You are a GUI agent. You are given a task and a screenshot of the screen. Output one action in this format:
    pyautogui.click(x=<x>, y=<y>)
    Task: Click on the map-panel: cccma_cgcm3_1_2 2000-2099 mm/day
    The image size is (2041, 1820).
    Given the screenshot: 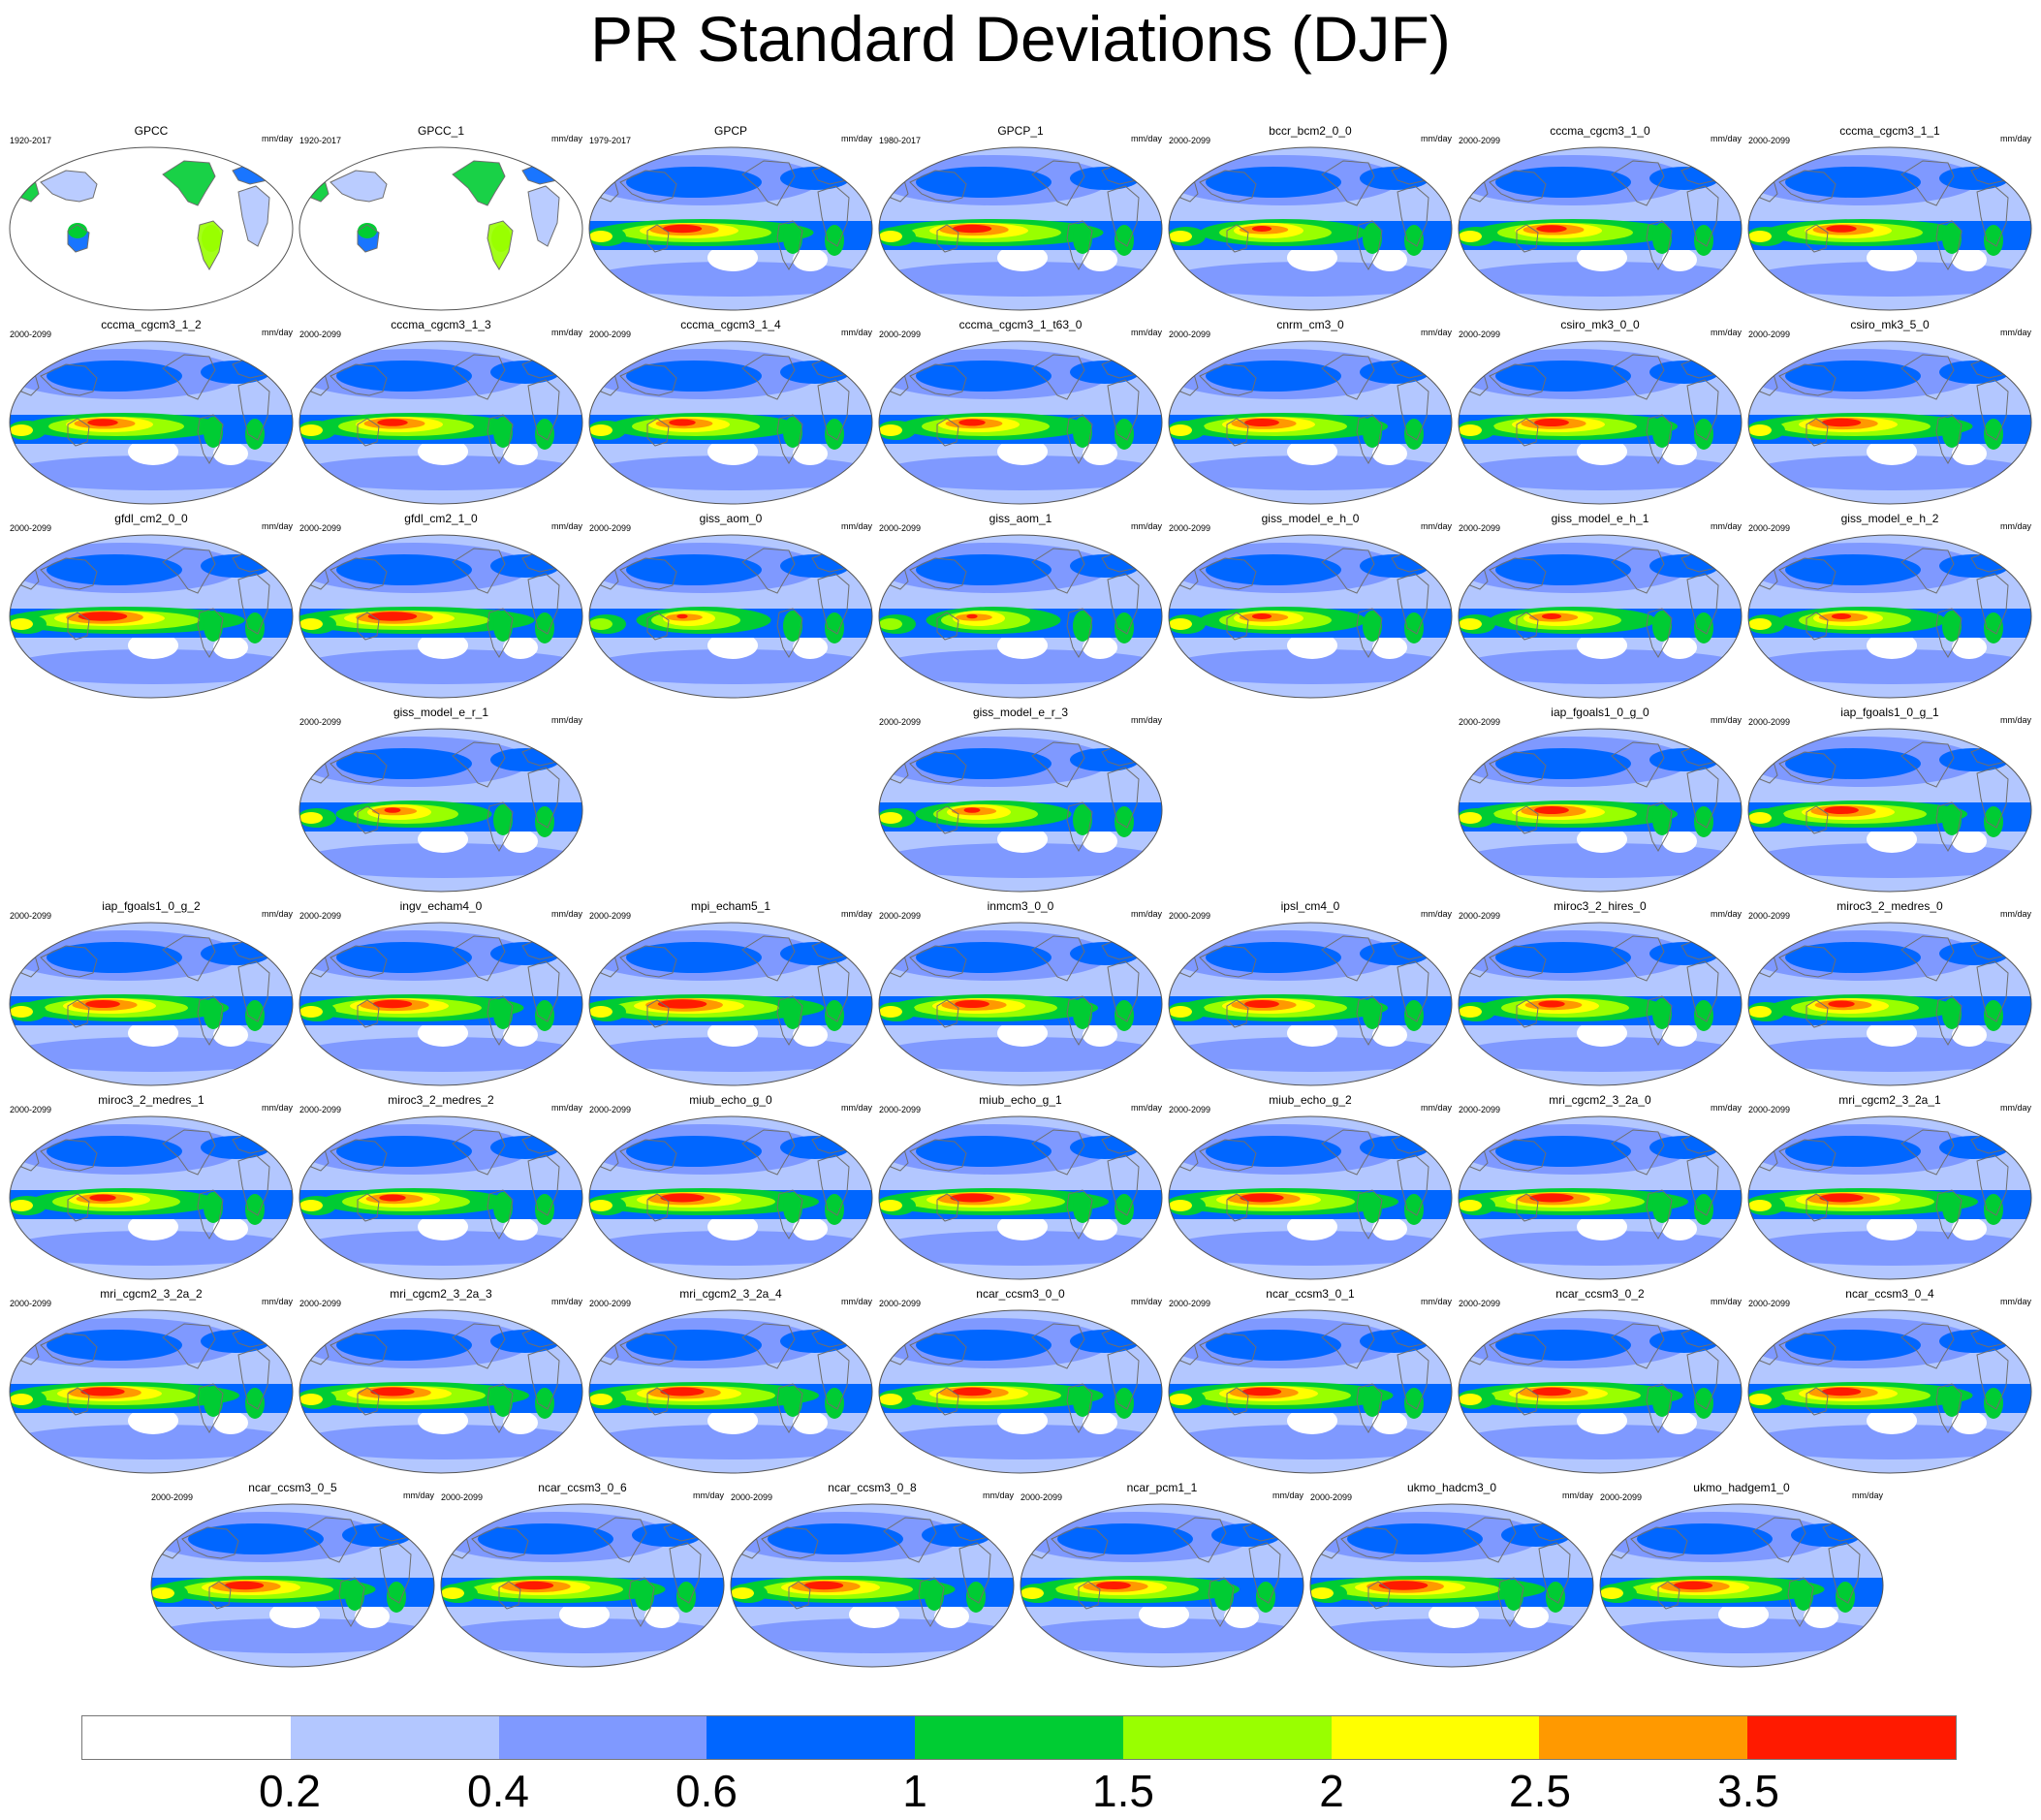 What is the action you would take?
    pyautogui.click(x=151, y=413)
    